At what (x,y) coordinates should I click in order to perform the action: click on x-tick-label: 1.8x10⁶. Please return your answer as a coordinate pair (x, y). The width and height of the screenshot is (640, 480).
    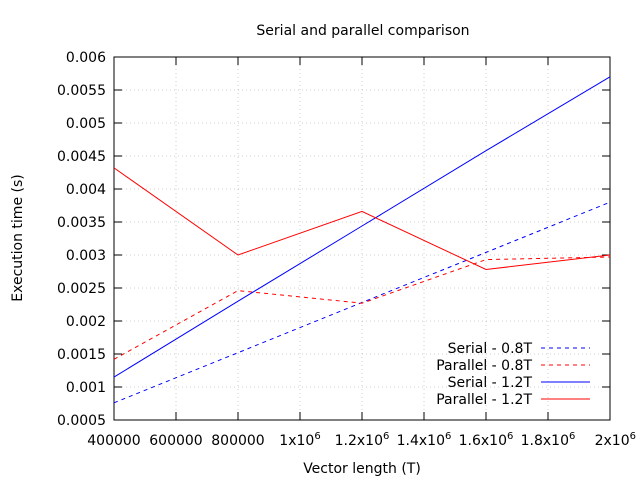
    Looking at the image, I should click on (548, 440).